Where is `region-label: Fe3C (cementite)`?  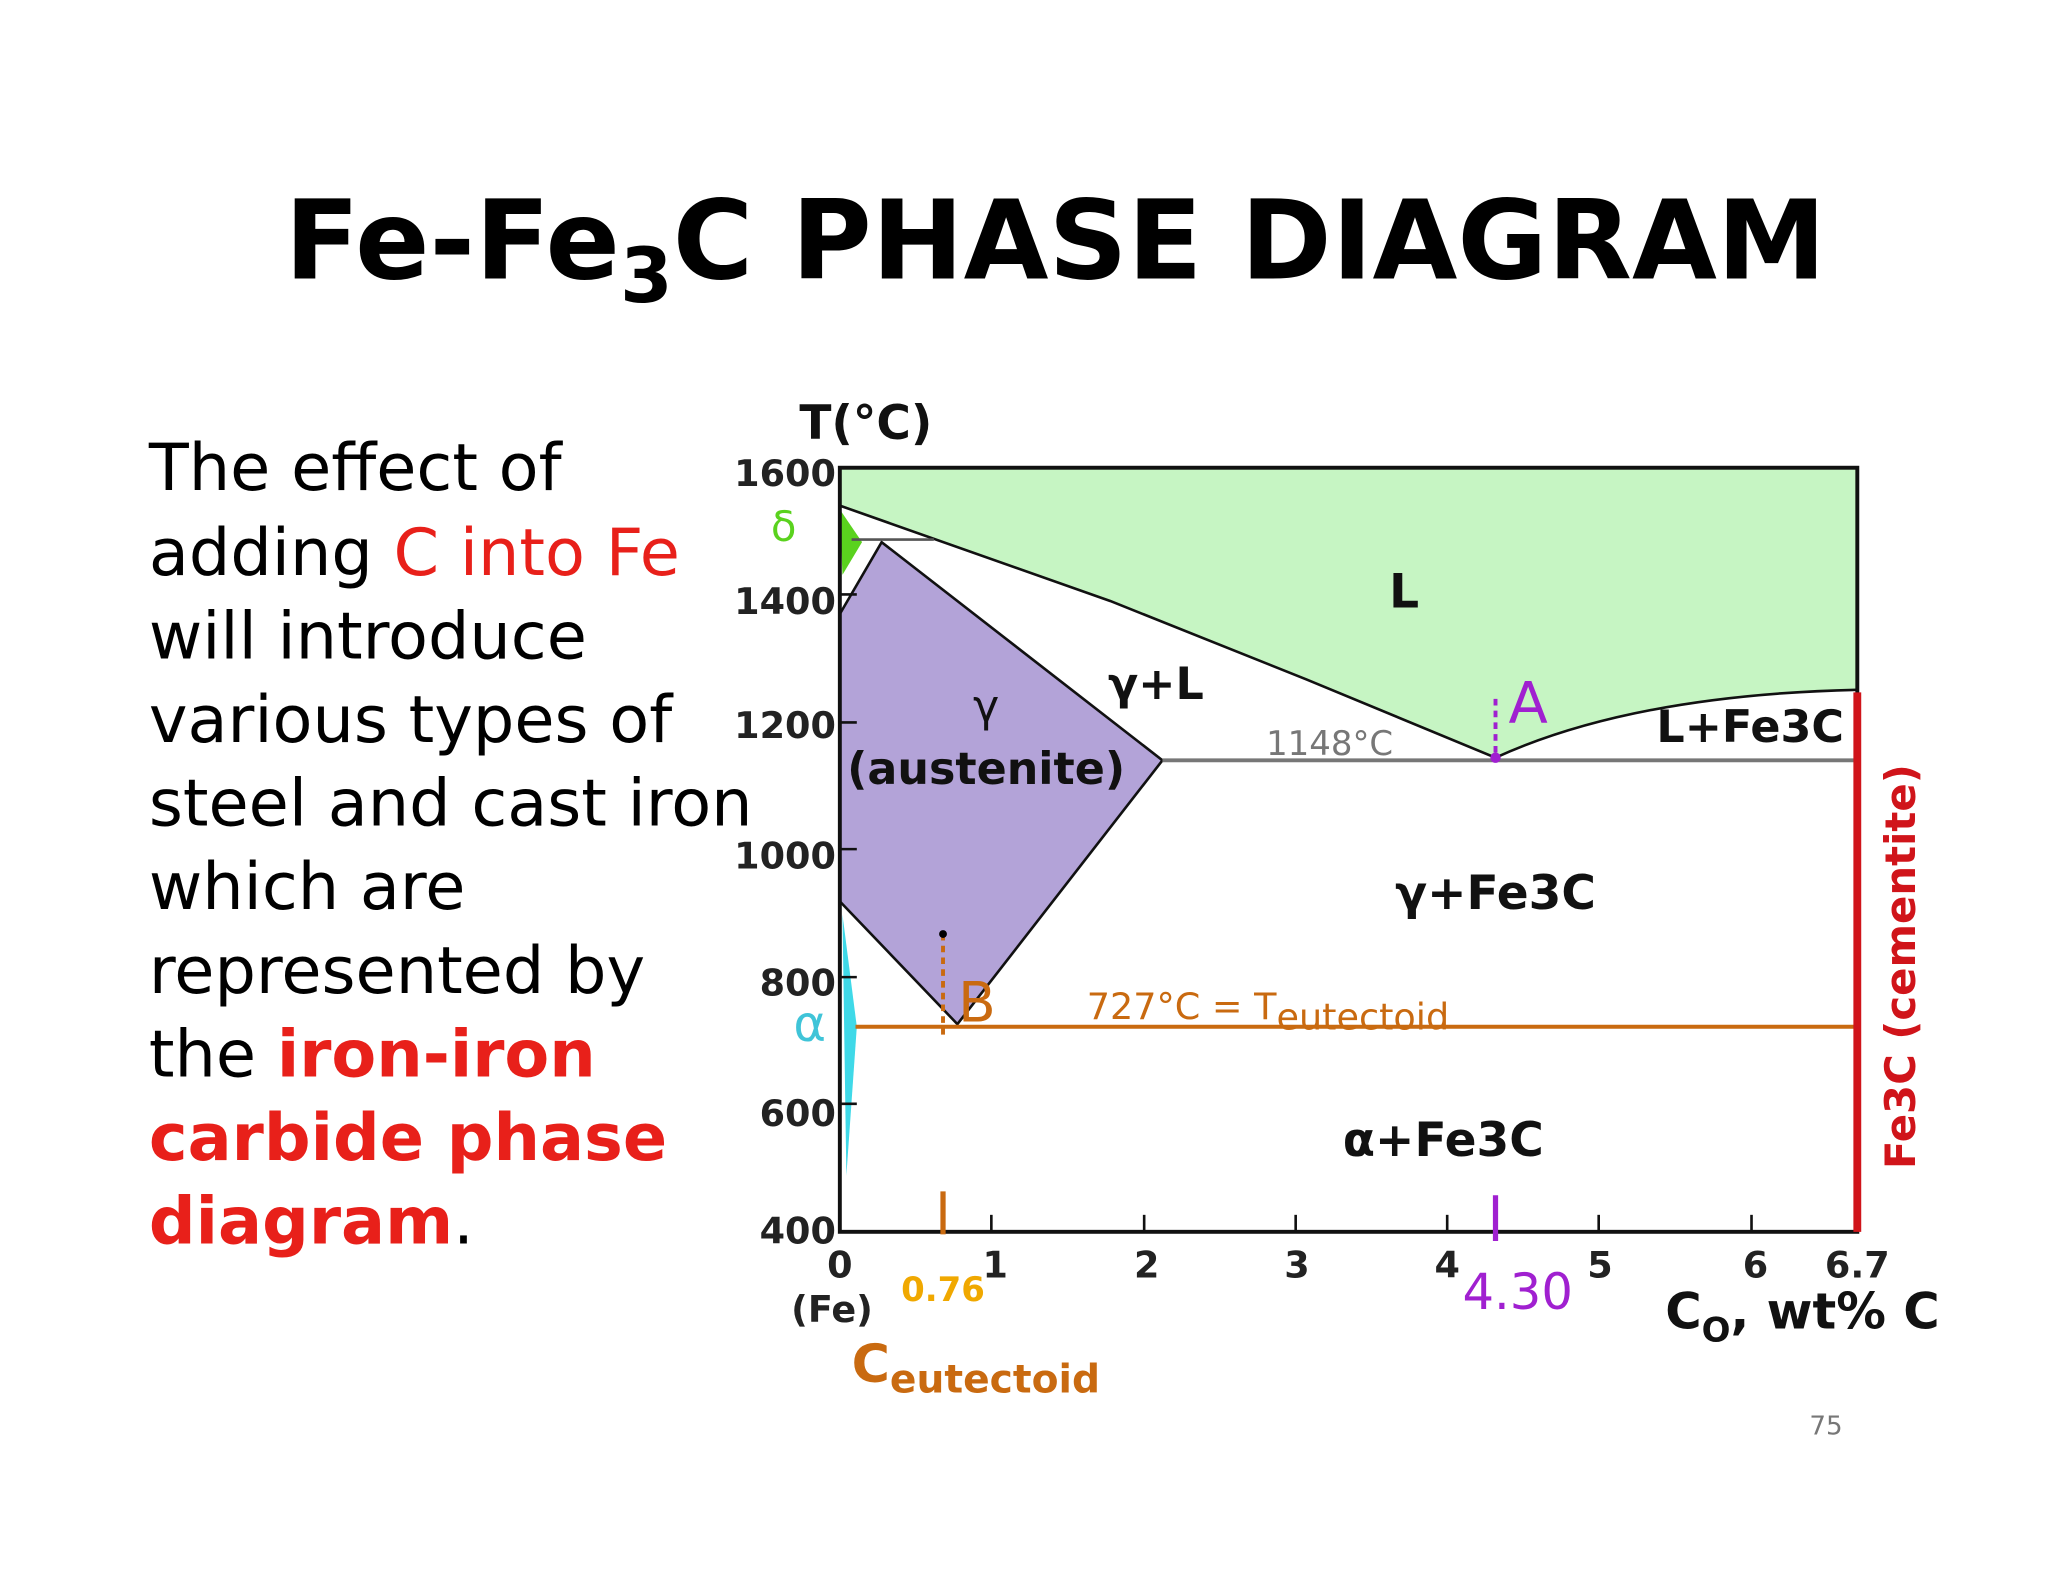 region-label: Fe3C (cementite) is located at coordinates (1900, 966).